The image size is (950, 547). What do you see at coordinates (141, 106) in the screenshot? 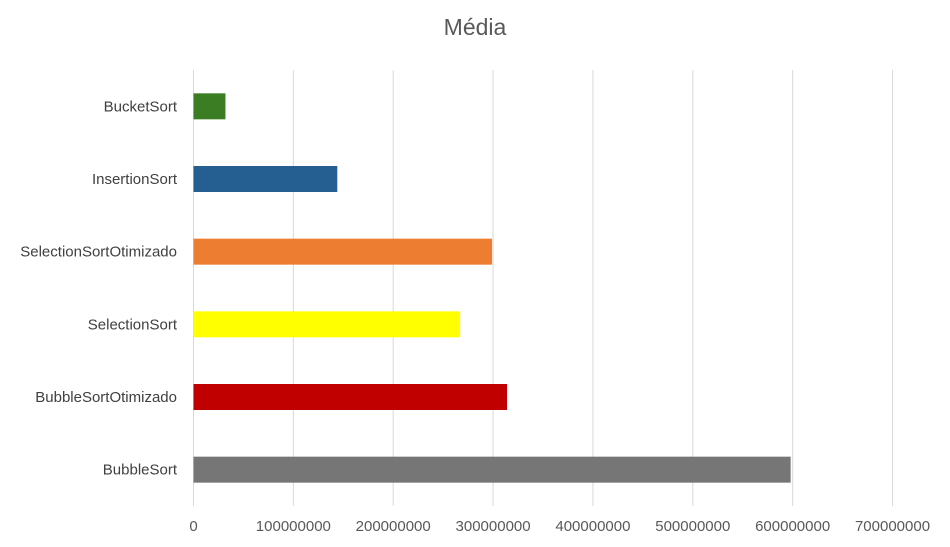
I see `category-label: BucketSort` at bounding box center [141, 106].